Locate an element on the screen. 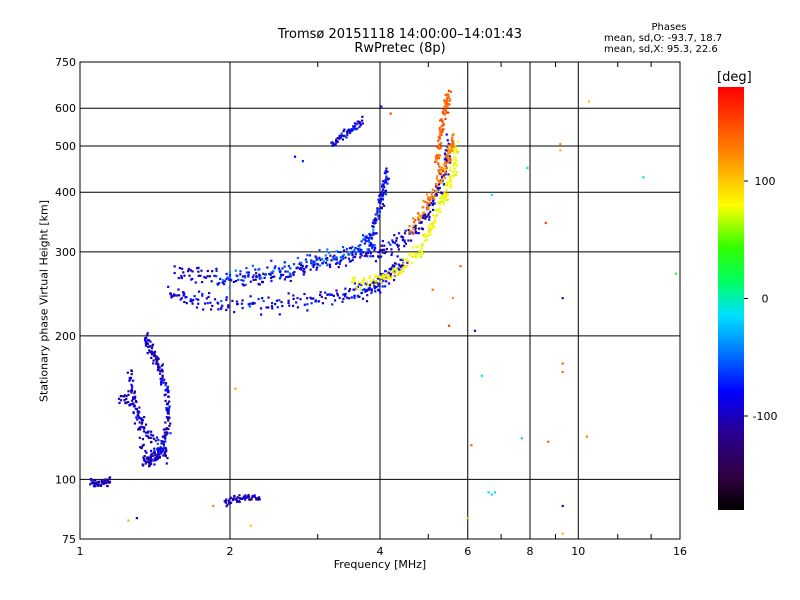 Image resolution: width=800 pixels, height=600 pixels. phase-stats-header: Phases is located at coordinates (669, 27).